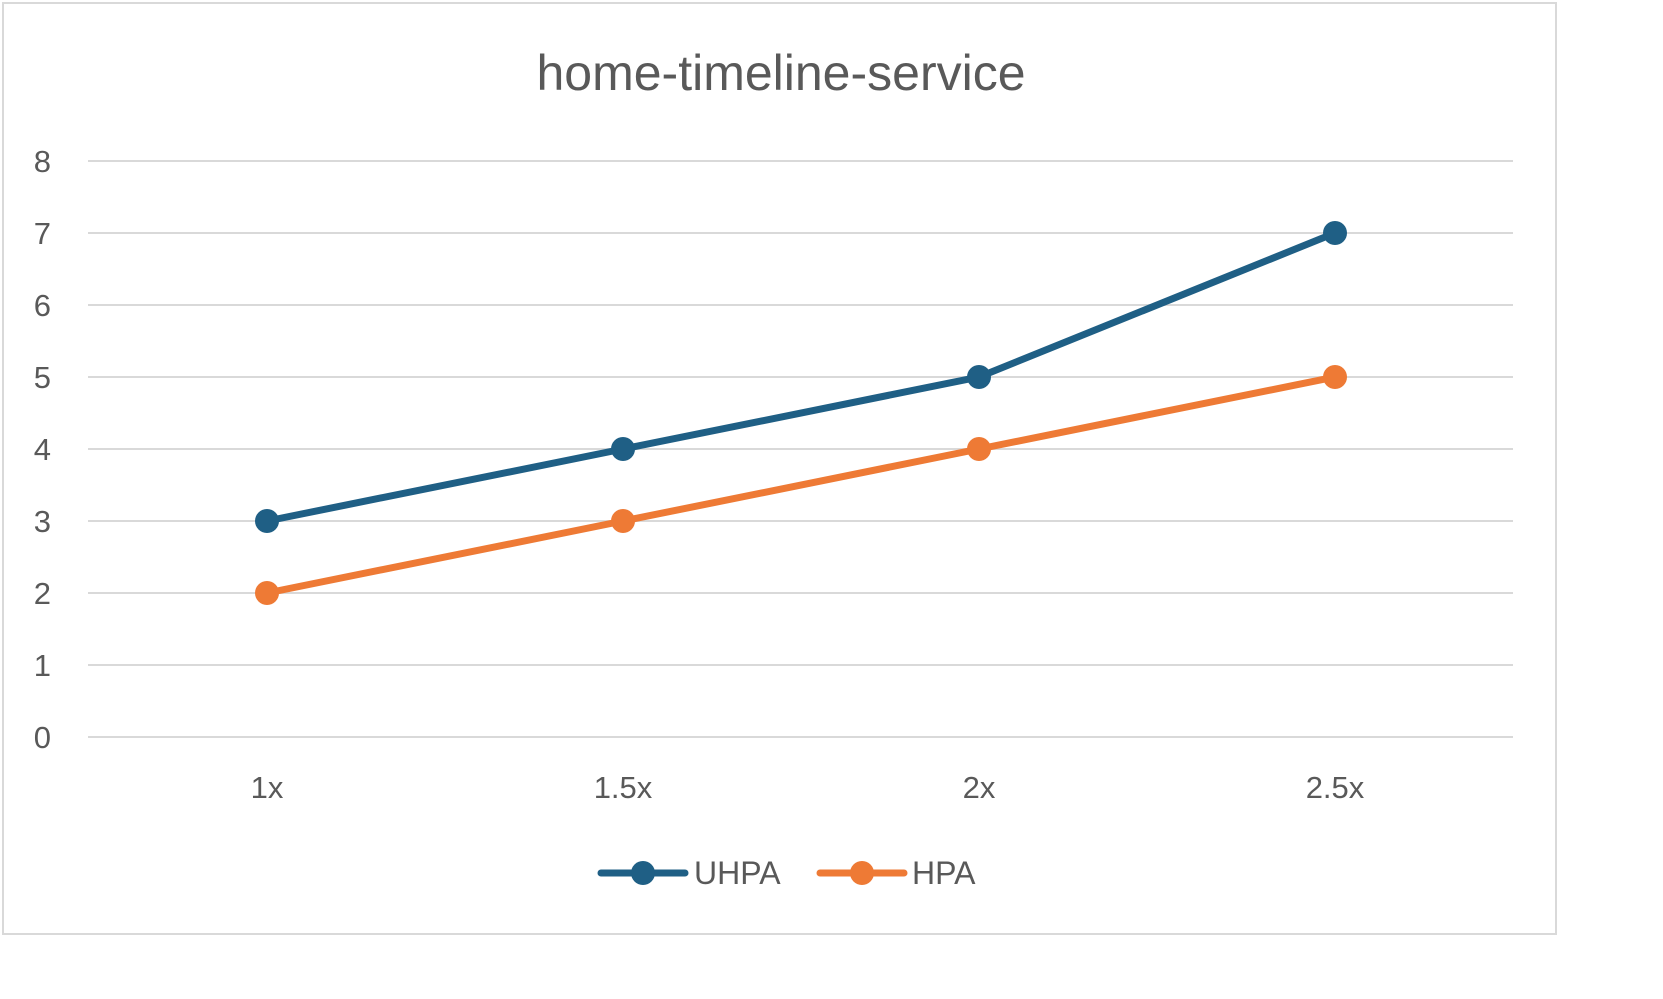  I want to click on y-tick-label: 4, so click(42, 449).